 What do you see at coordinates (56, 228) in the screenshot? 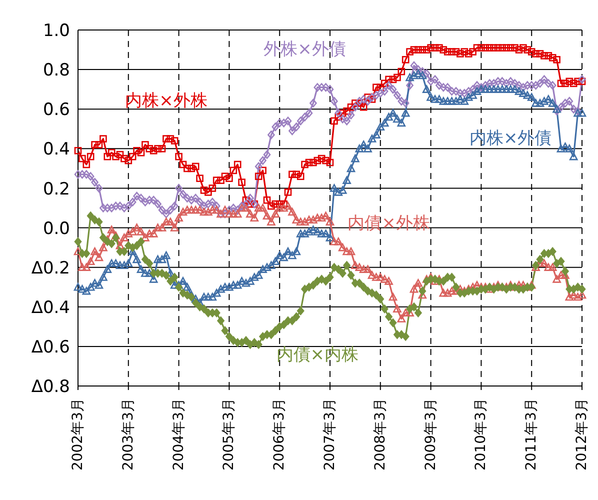
I see `y-tick-label: 0.0` at bounding box center [56, 228].